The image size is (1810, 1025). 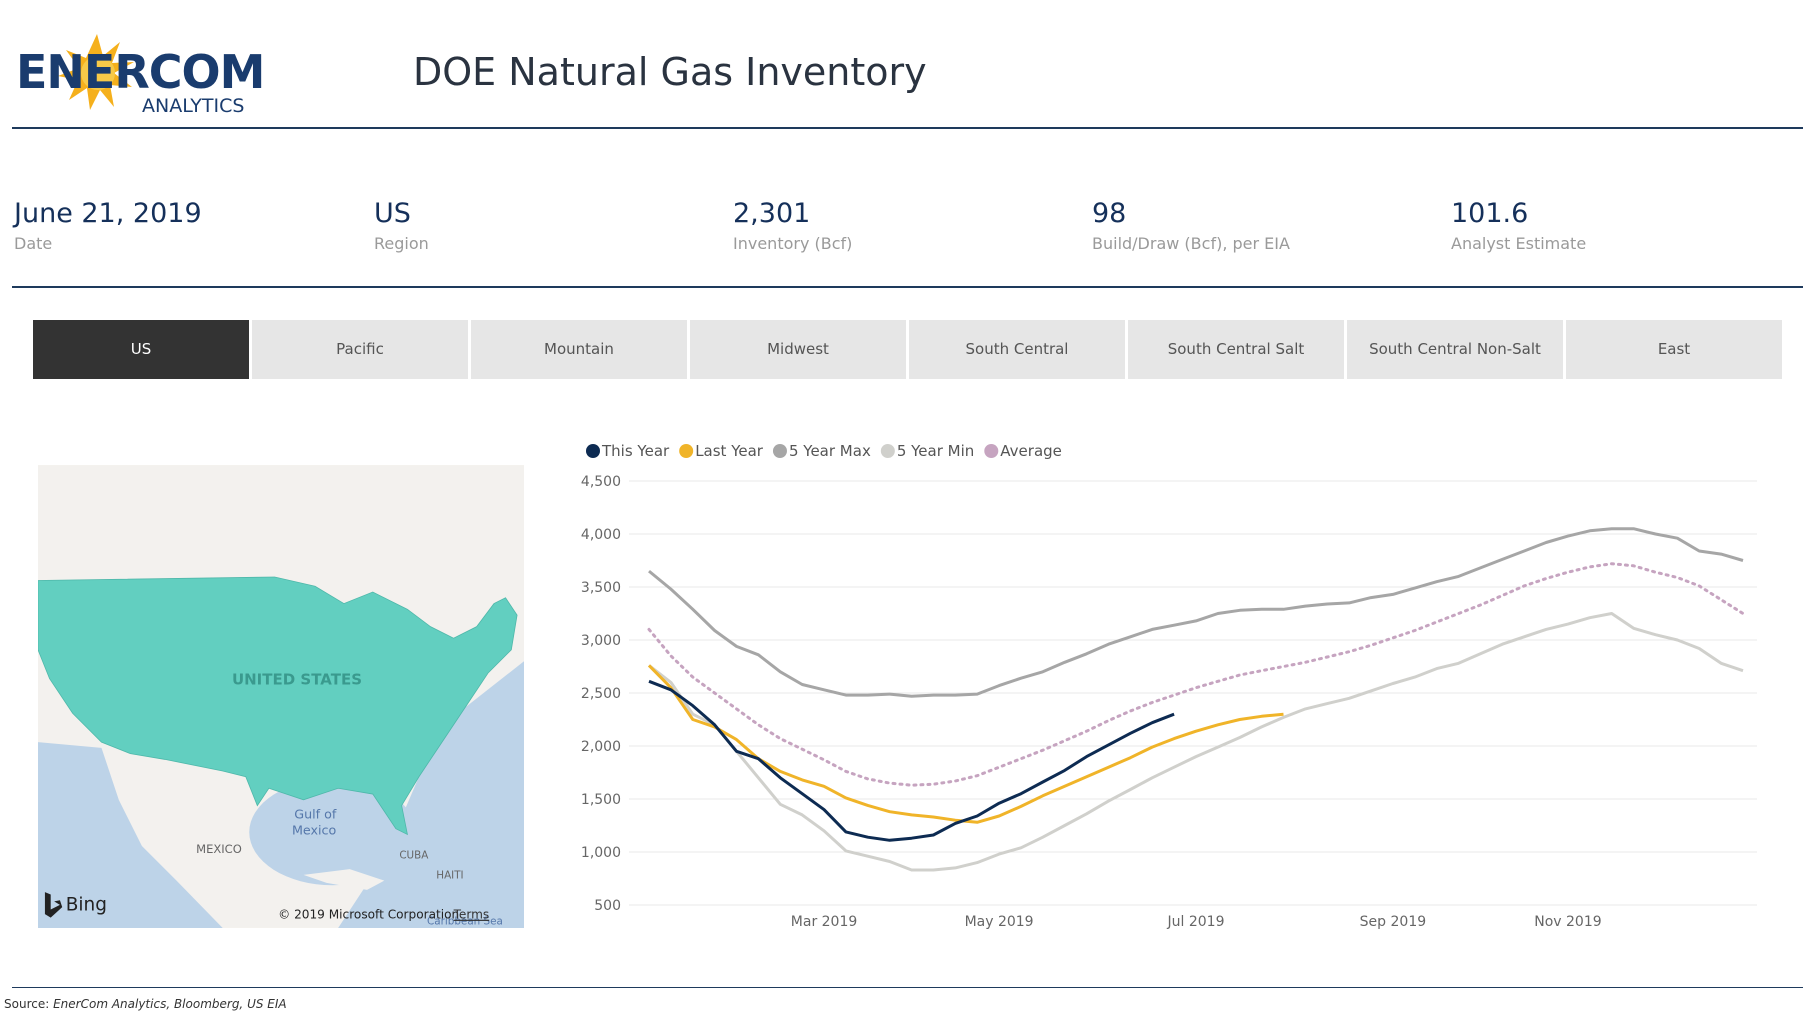 What do you see at coordinates (935, 451) in the screenshot?
I see `legend-label: 5 Year Min` at bounding box center [935, 451].